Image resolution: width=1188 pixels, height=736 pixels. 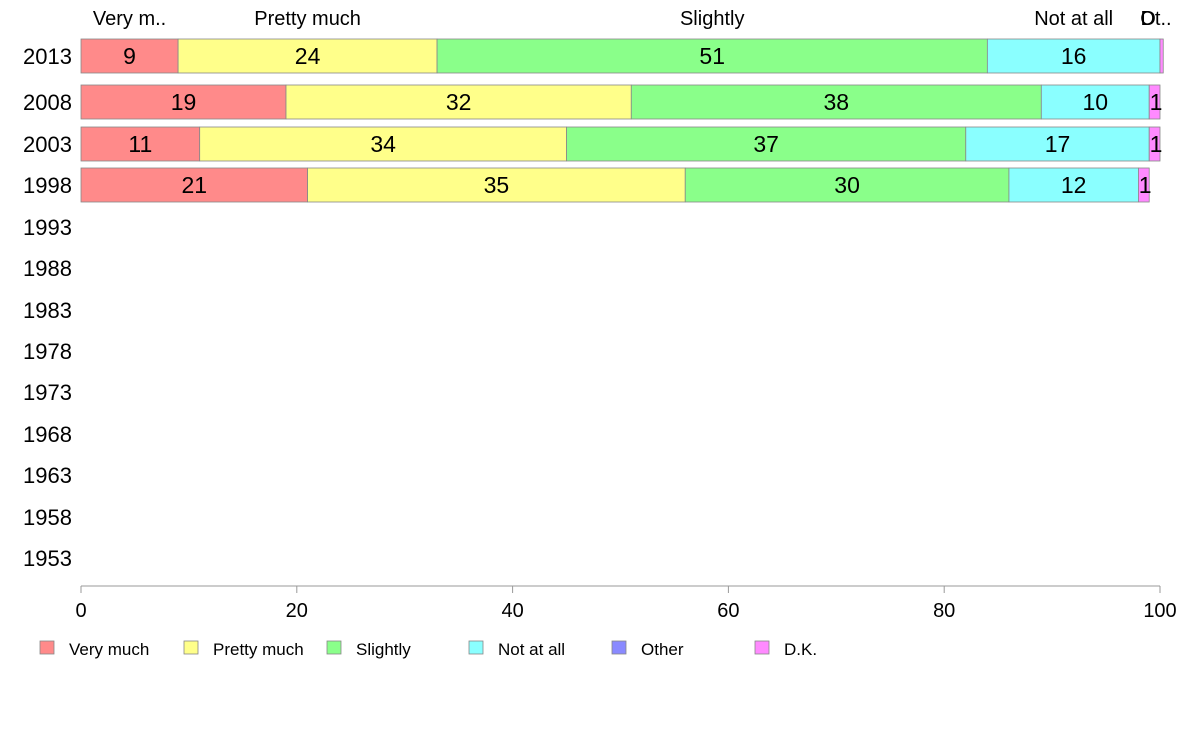 I want to click on bar-2008-very-much, so click(x=183, y=102).